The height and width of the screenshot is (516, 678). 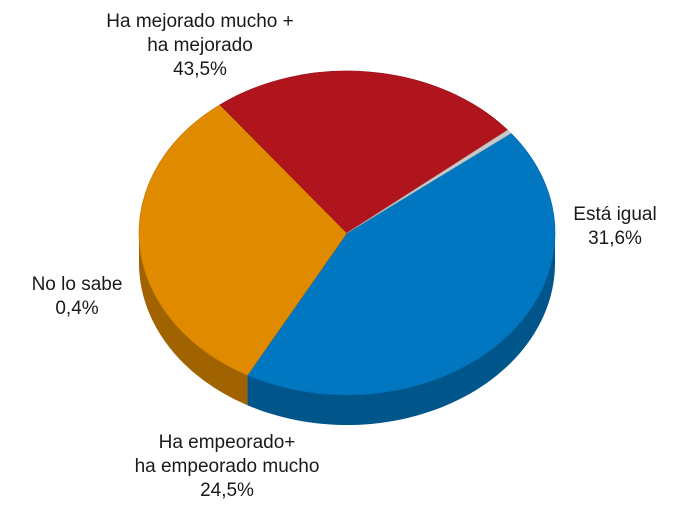 I want to click on value-ha-empeorado: 24,5%, so click(x=227, y=490).